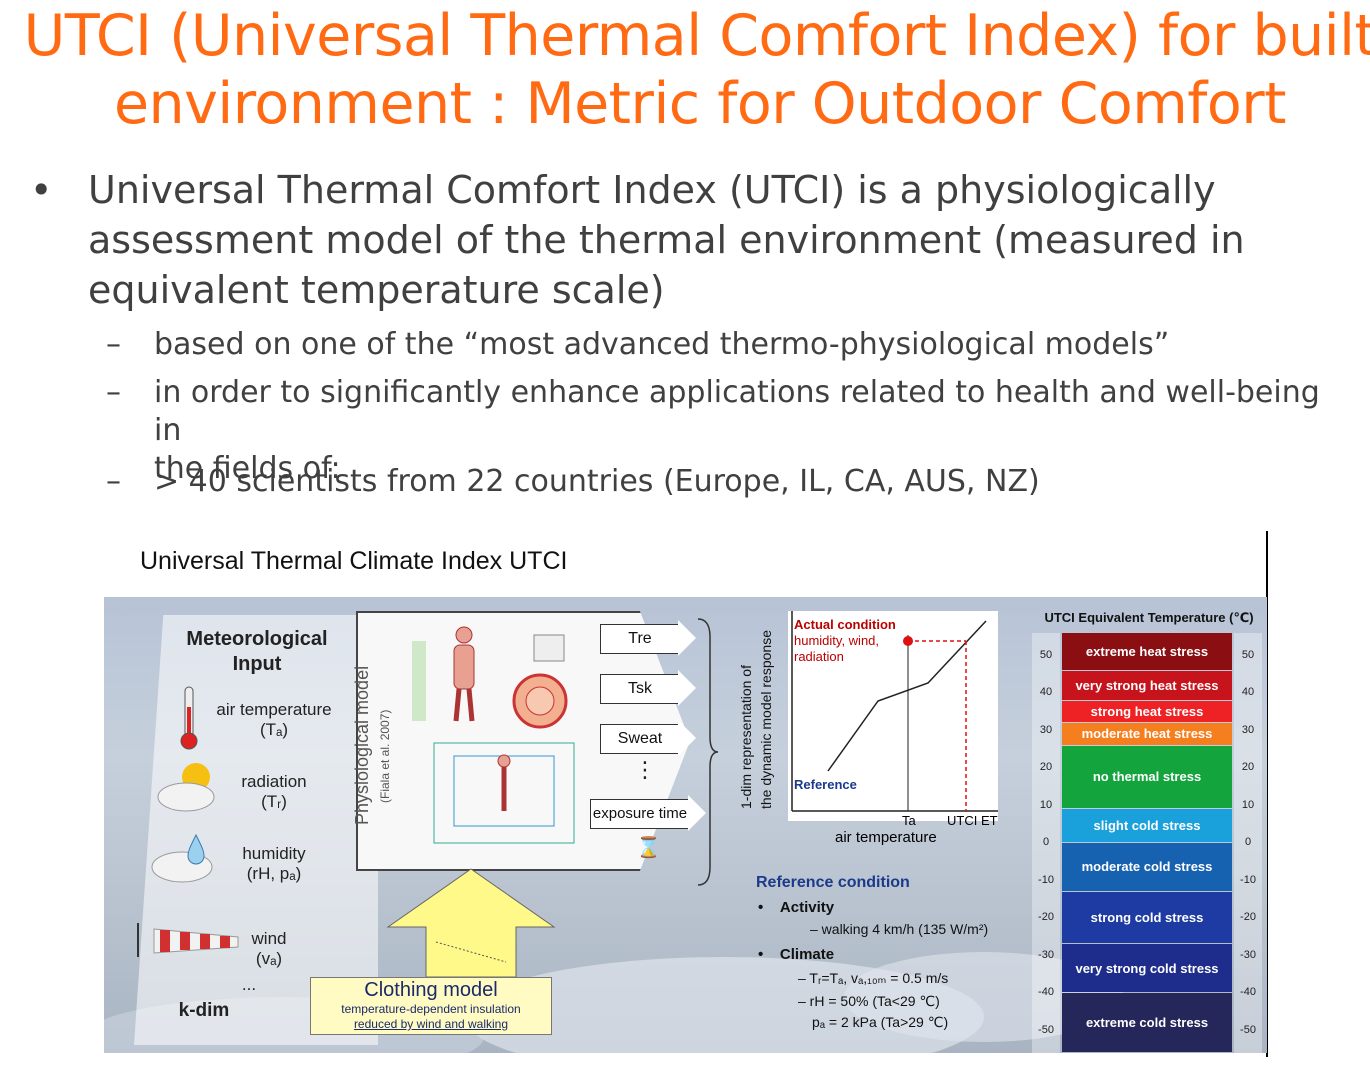 This screenshot has height=1070, width=1370. What do you see at coordinates (431, 990) in the screenshot?
I see `clothing-model-title: Clothing model` at bounding box center [431, 990].